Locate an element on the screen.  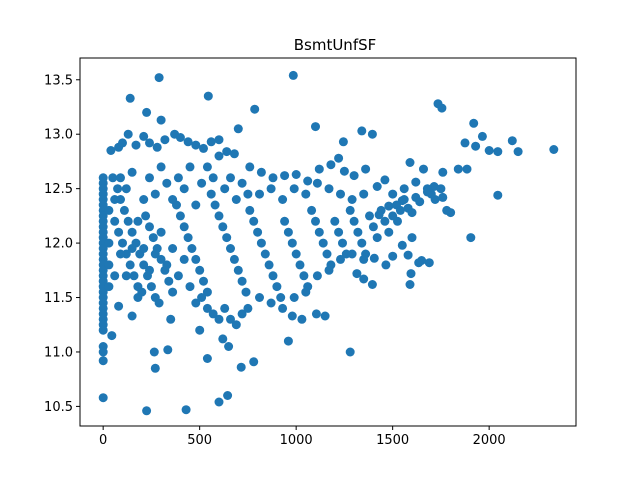
y-tick-label: 13.5 is located at coordinates (58, 80).